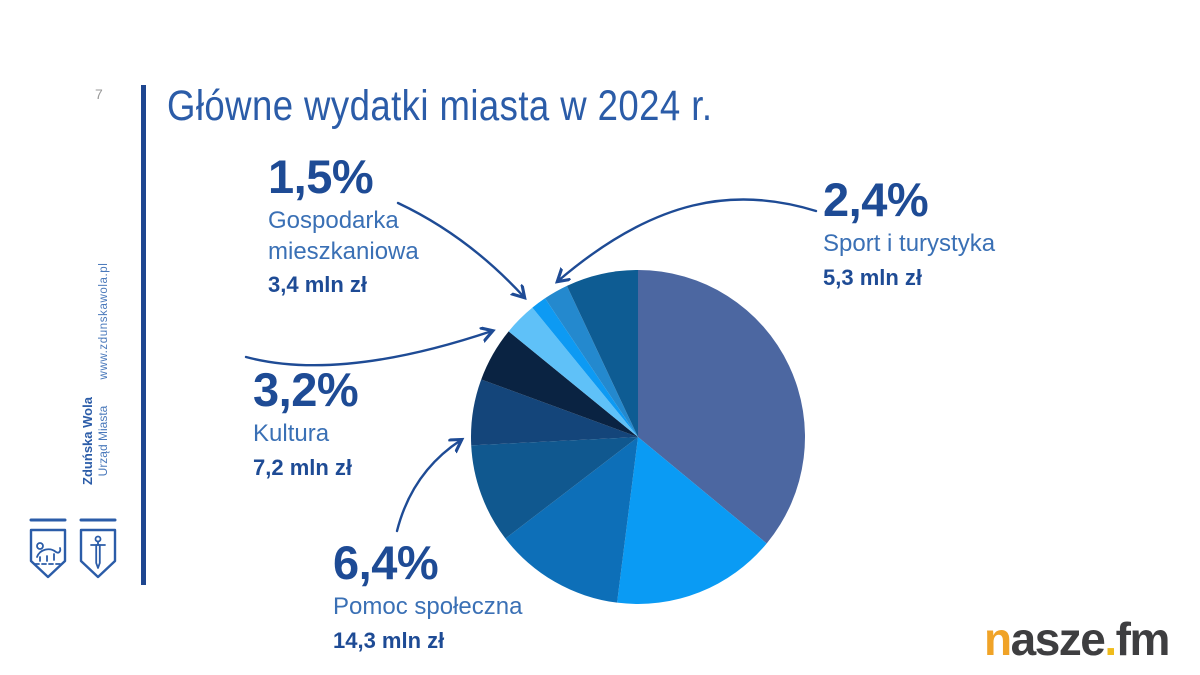 This screenshot has width=1200, height=675. Describe the element at coordinates (428, 606) in the screenshot. I see `callout-category: Pomoc społeczna` at that location.